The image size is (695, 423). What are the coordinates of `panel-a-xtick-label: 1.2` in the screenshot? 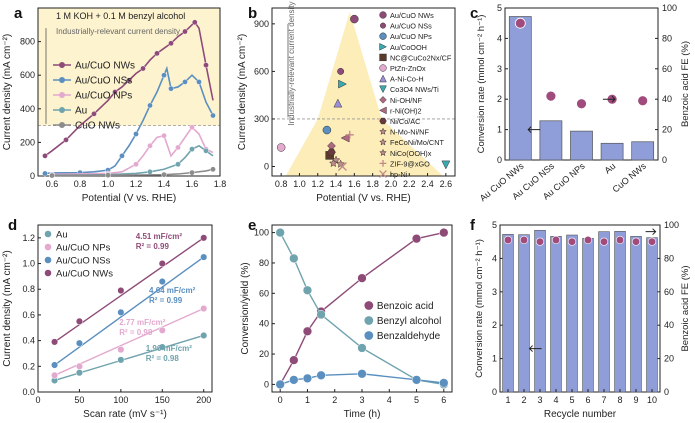 It's located at (136, 184).